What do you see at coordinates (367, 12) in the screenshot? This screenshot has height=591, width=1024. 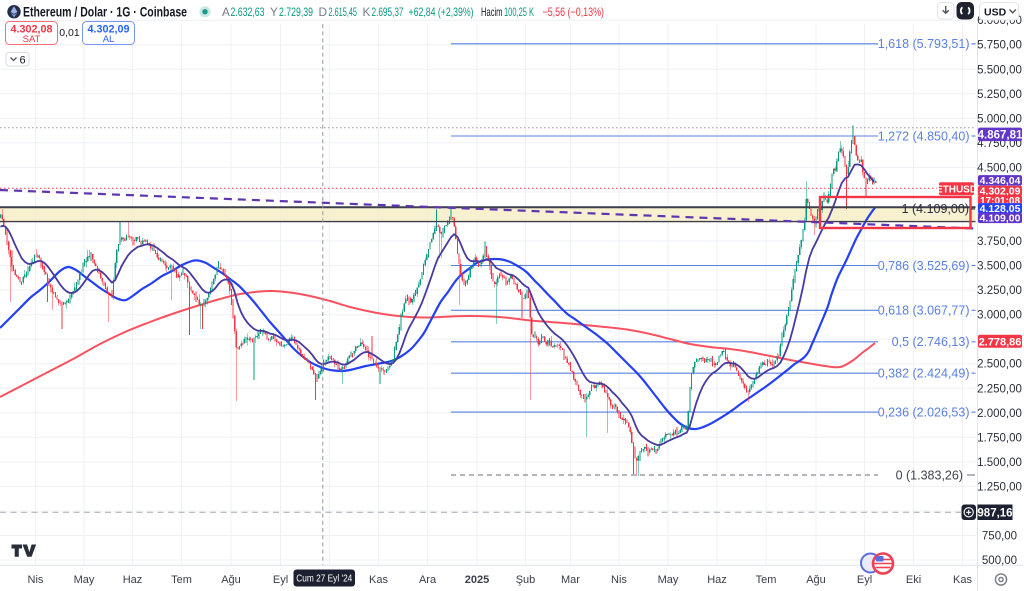 I see `svg-text: K` at bounding box center [367, 12].